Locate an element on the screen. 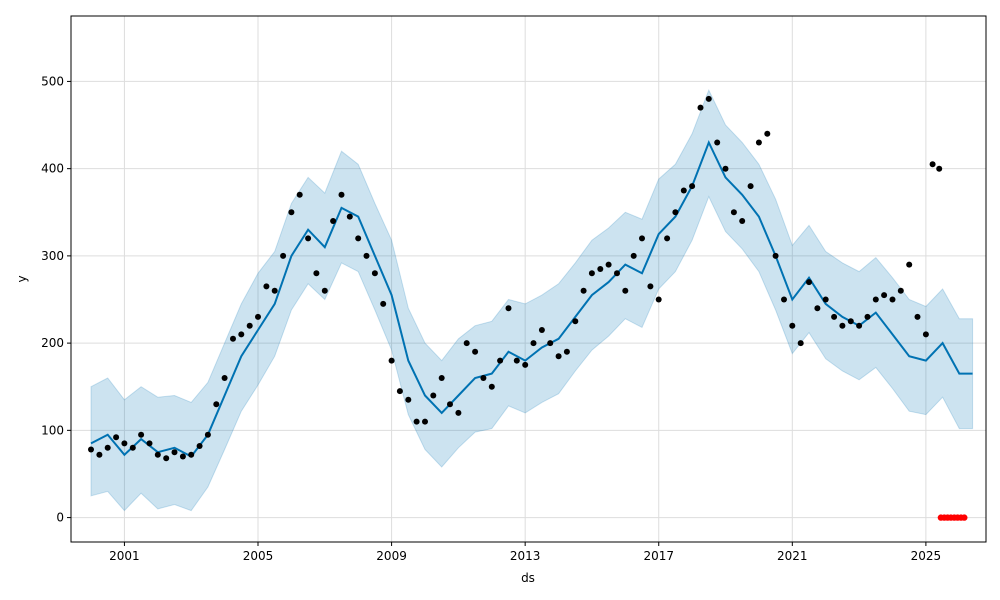 The height and width of the screenshot is (600, 1000). y-tick-label: 400 is located at coordinates (52, 169).